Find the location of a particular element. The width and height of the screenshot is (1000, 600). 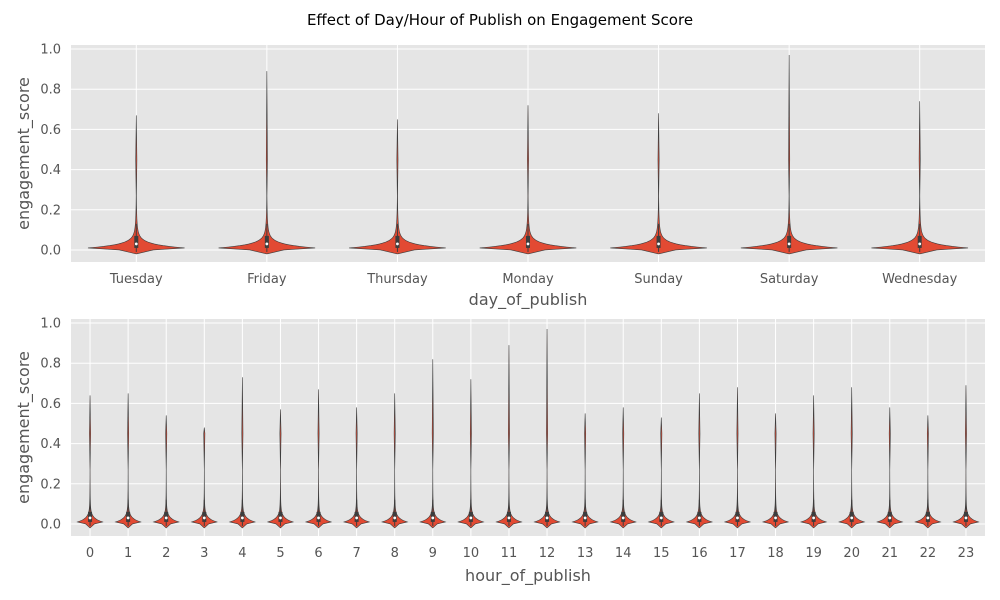

hour-xtick-label: 12 is located at coordinates (547, 553).